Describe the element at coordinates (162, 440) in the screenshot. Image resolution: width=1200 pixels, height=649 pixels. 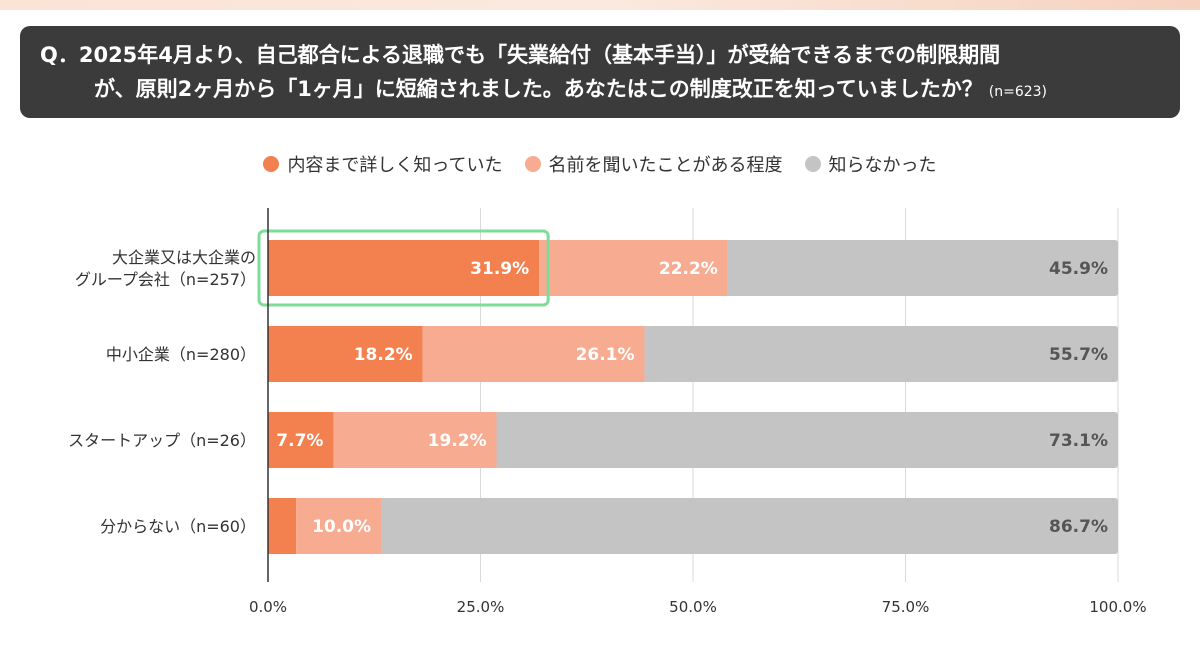
I see `category-label: スタートアップ（n=26）` at that location.